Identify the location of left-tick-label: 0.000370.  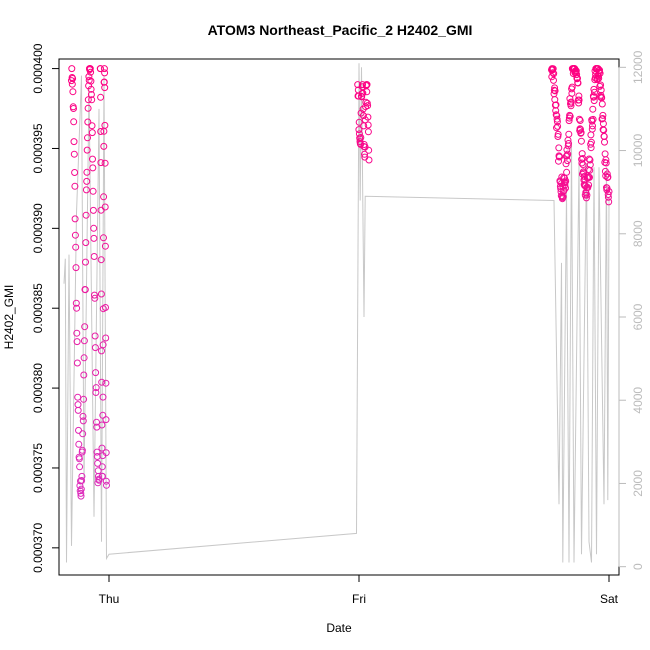
(38, 547).